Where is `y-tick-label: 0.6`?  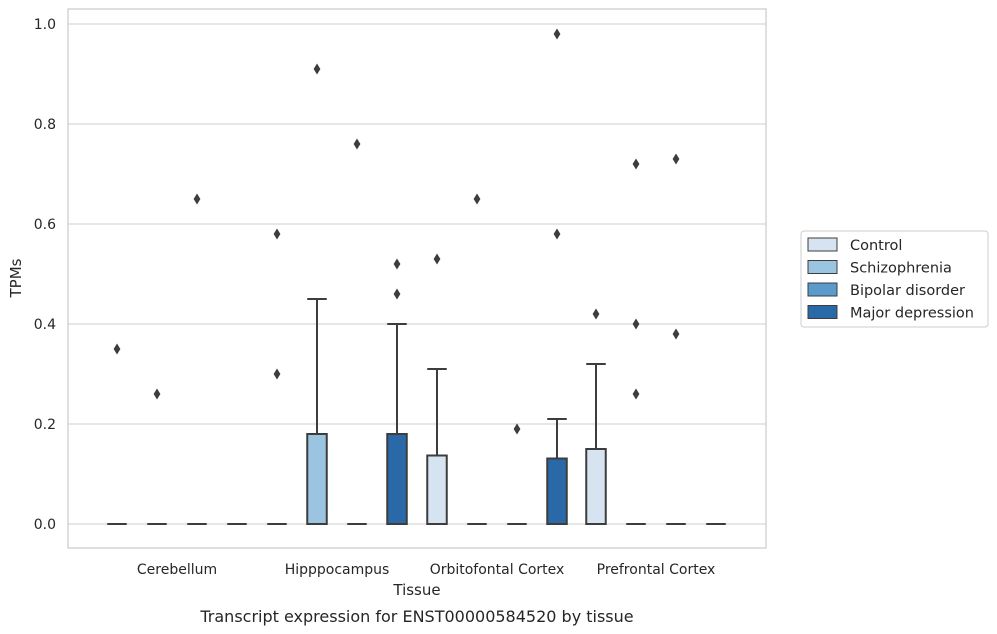
y-tick-label: 0.6 is located at coordinates (45, 225).